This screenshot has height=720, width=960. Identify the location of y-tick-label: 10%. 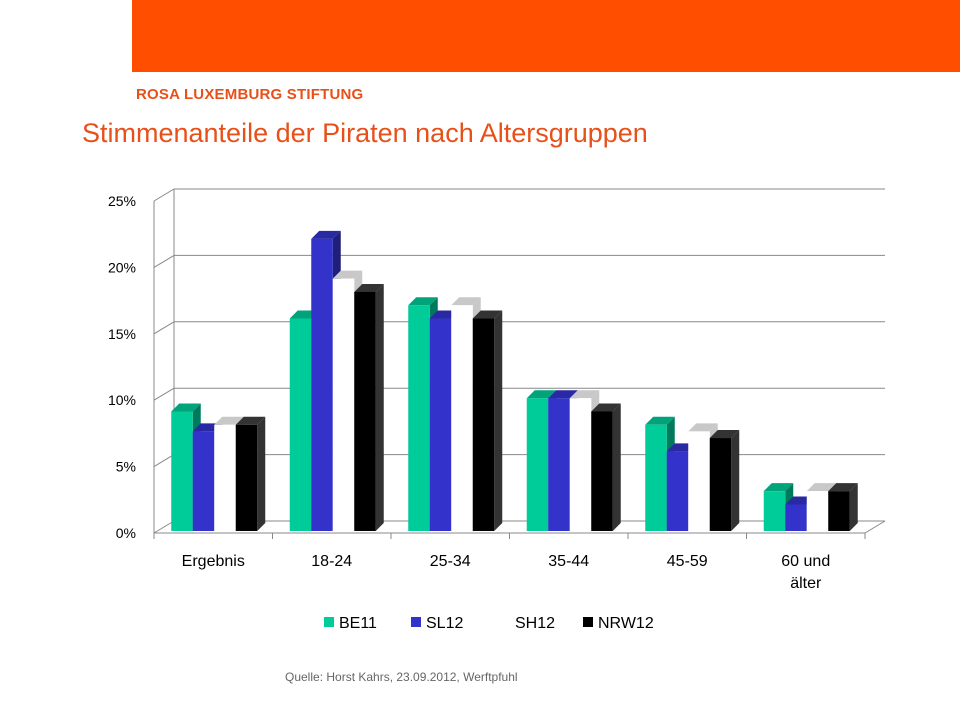
(122, 400).